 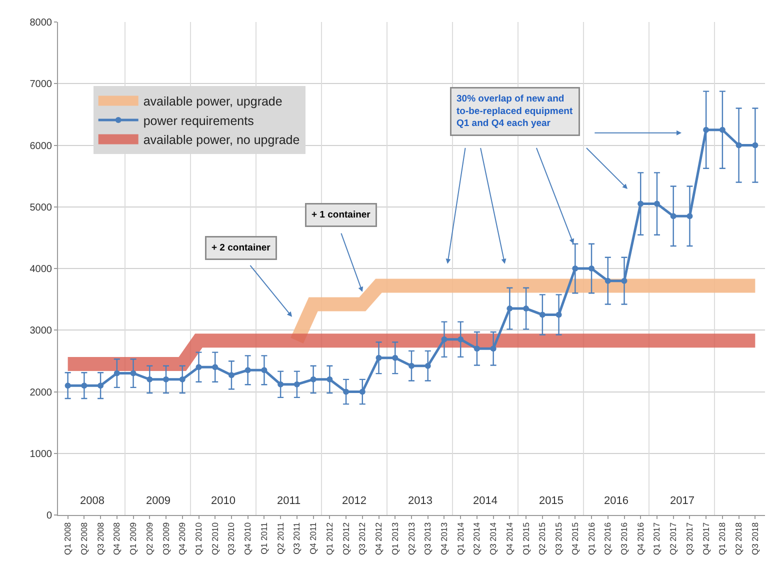 What do you see at coordinates (509, 539) in the screenshot?
I see `x-tick-label: Q4 2014` at bounding box center [509, 539].